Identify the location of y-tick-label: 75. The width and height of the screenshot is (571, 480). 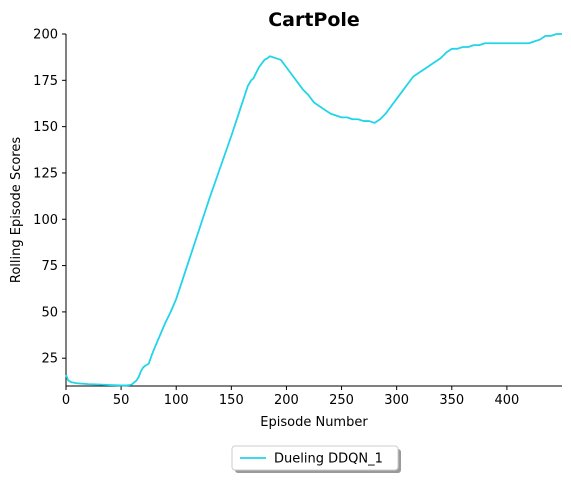
(49, 266).